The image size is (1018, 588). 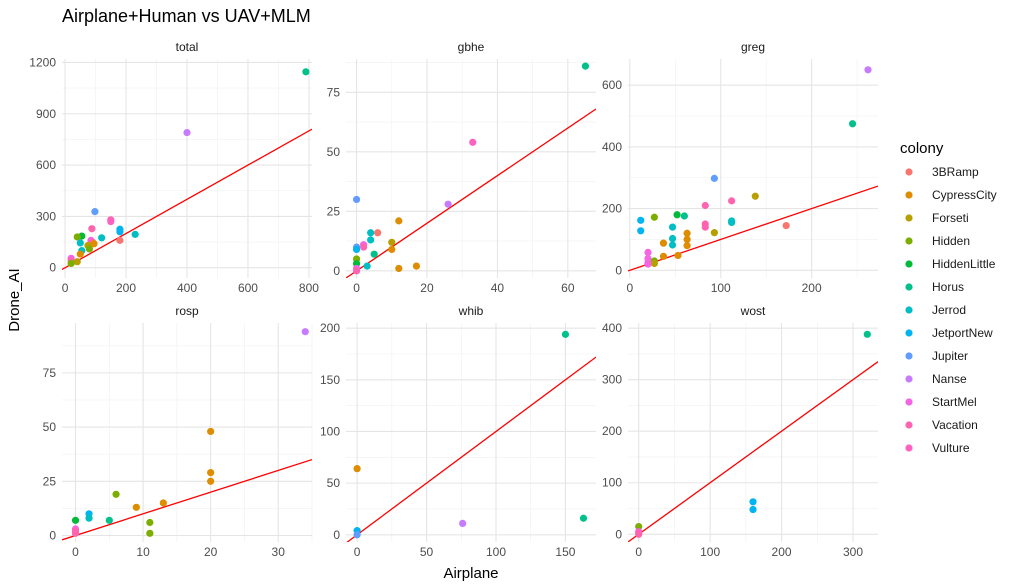 What do you see at coordinates (14, 299) in the screenshot?
I see `y-axis-title: Drone_AI` at bounding box center [14, 299].